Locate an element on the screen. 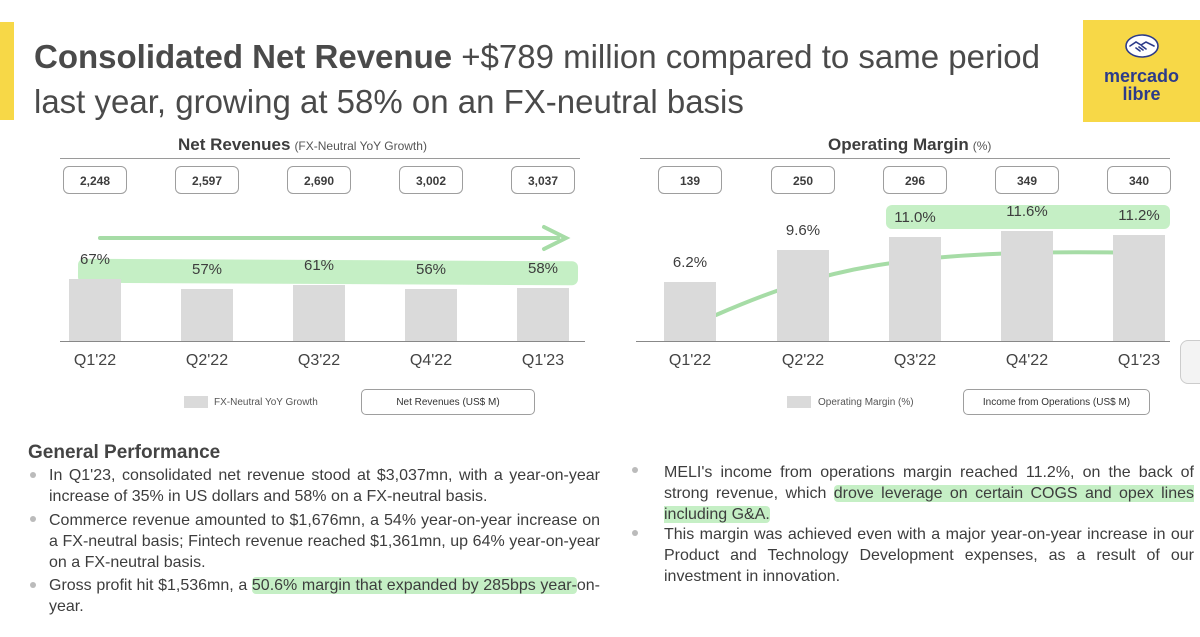 This screenshot has width=1200, height=637. chart2-legend-series1: Operating Margin (%) is located at coordinates (866, 402).